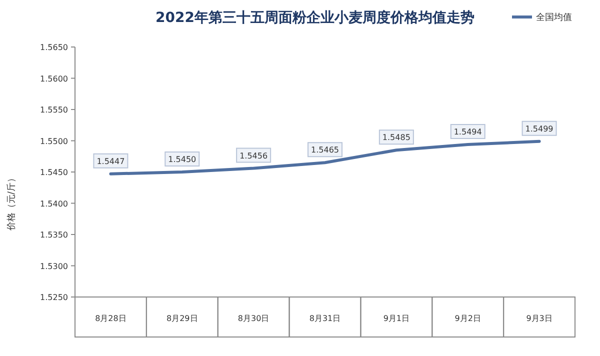 The width and height of the screenshot is (600, 356). Describe the element at coordinates (539, 129) in the screenshot. I see `data-label: 1.5499` at that location.